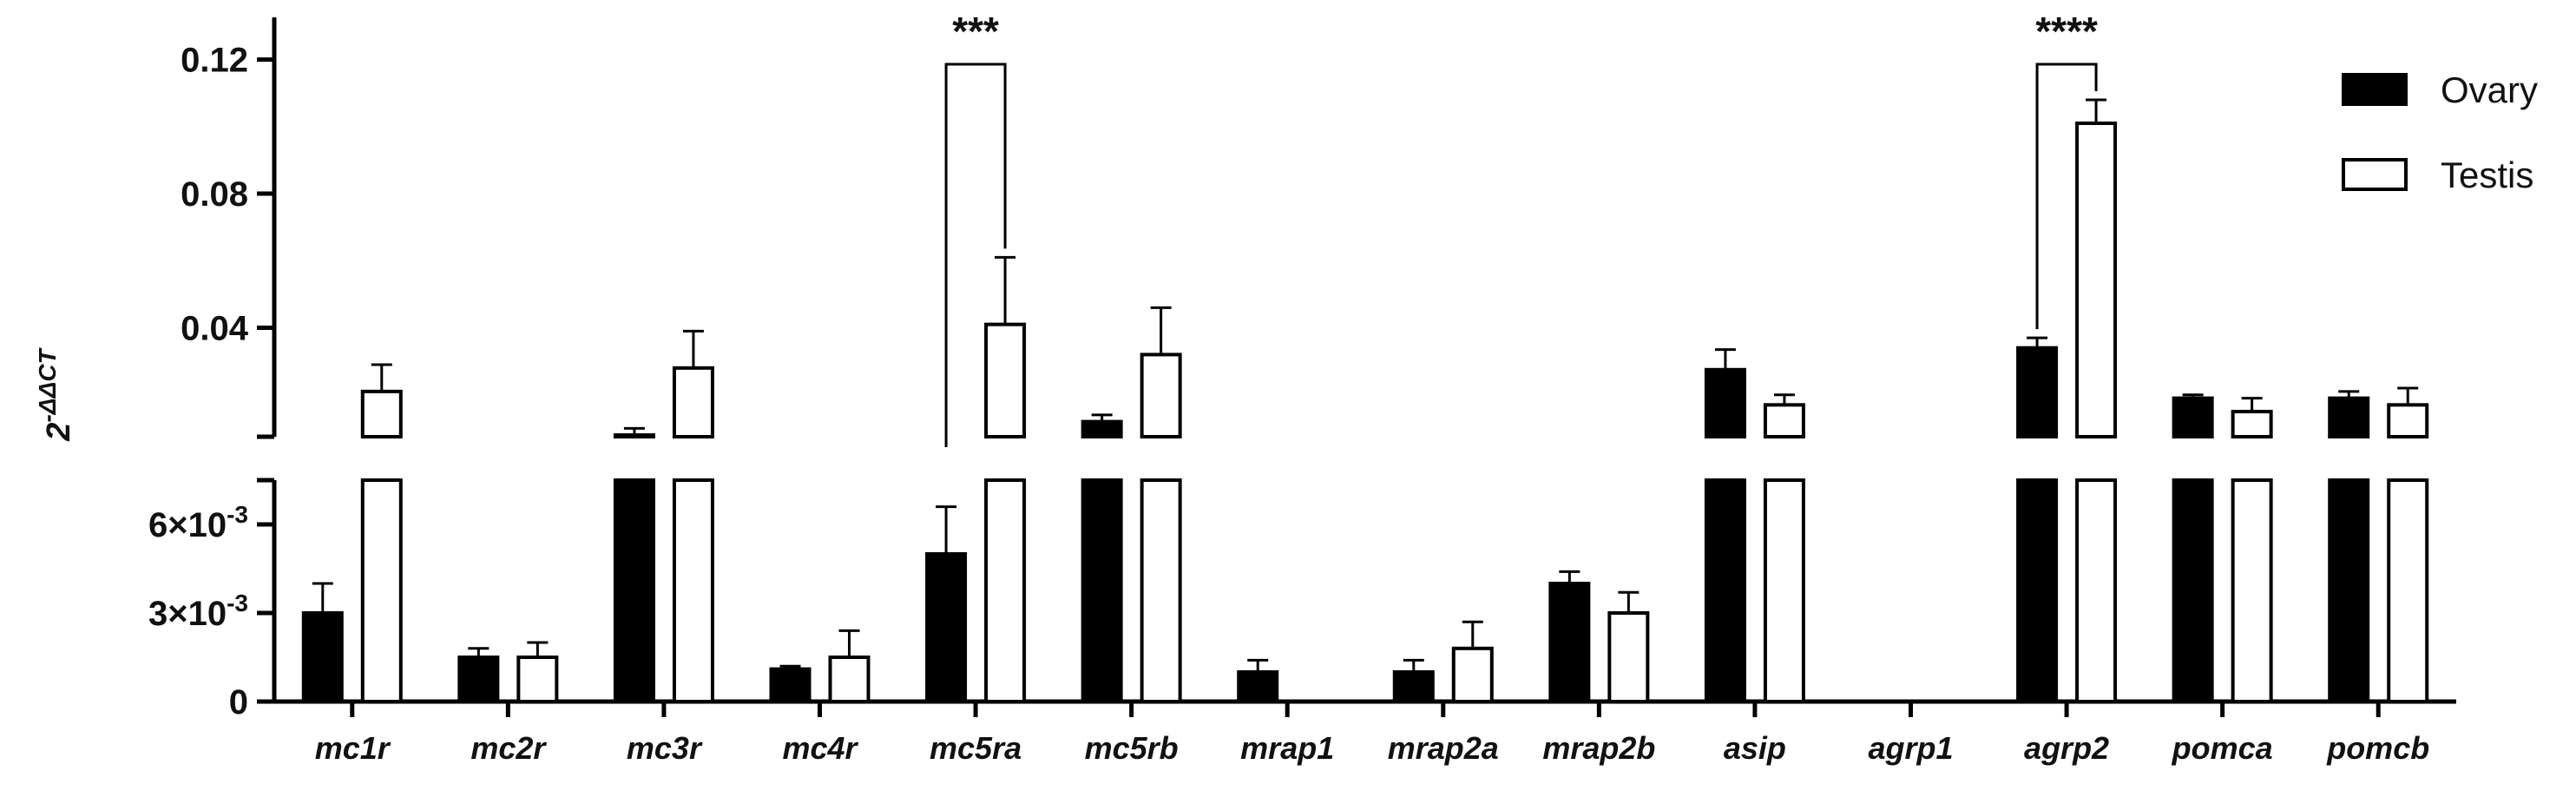 This screenshot has height=804, width=2576. What do you see at coordinates (1784, 420) in the screenshot?
I see `bar-testis-asip-upper` at bounding box center [1784, 420].